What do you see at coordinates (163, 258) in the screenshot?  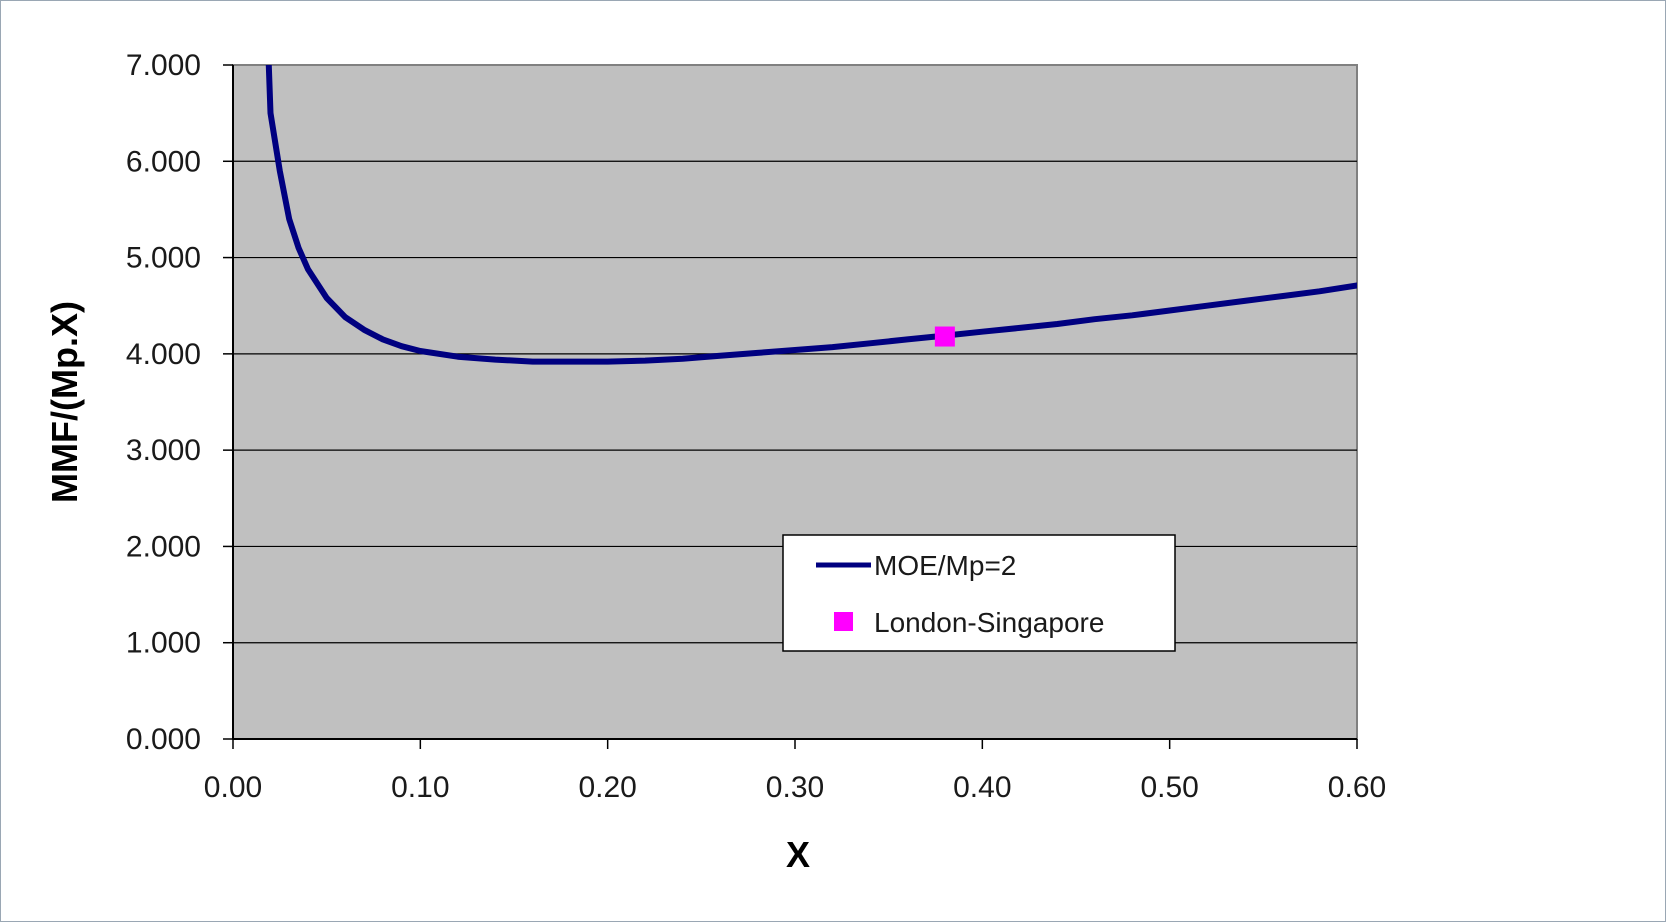 I see `y-tick-label: 5.000` at bounding box center [163, 258].